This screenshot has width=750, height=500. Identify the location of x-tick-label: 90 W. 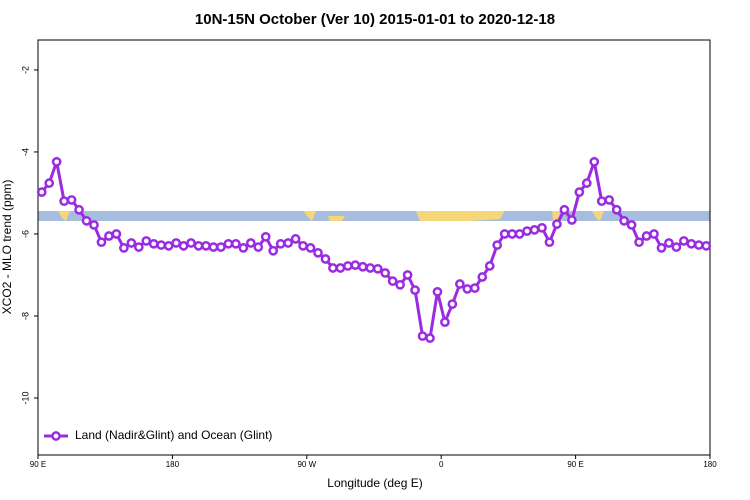
(306, 464).